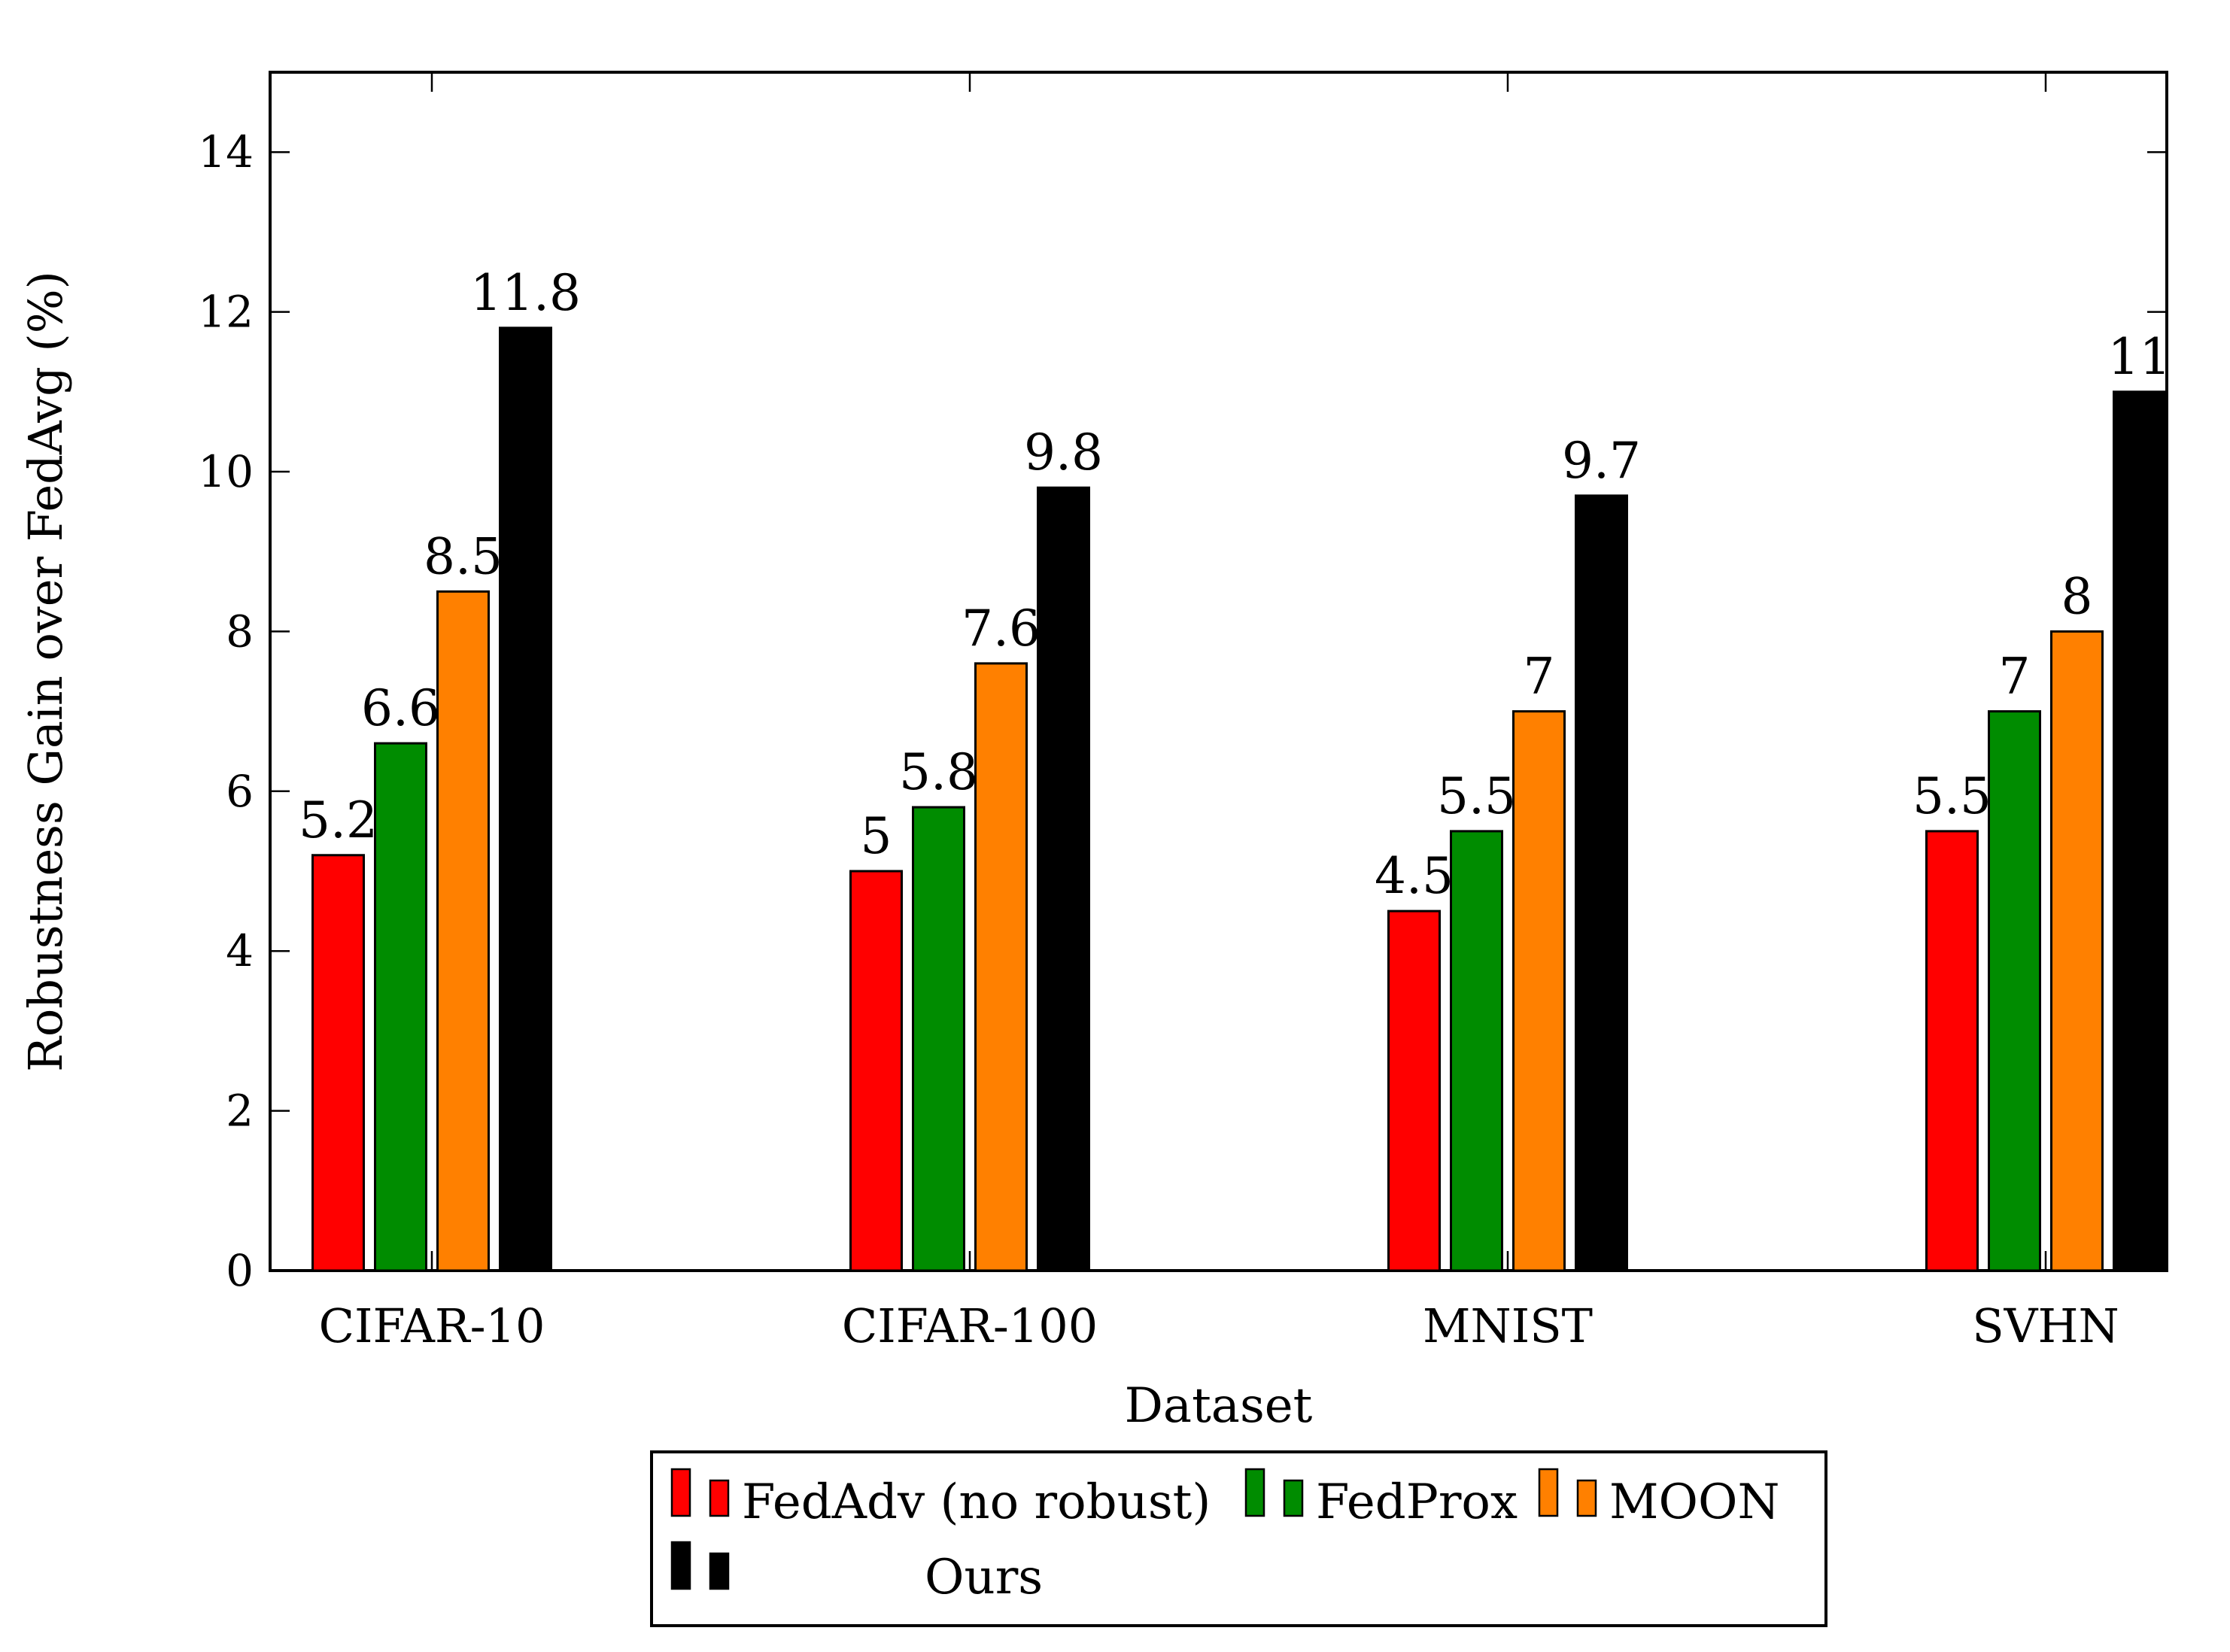 The height and width of the screenshot is (1652, 2230). What do you see at coordinates (1063, 452) in the screenshot?
I see `data-label: 9.8` at bounding box center [1063, 452].